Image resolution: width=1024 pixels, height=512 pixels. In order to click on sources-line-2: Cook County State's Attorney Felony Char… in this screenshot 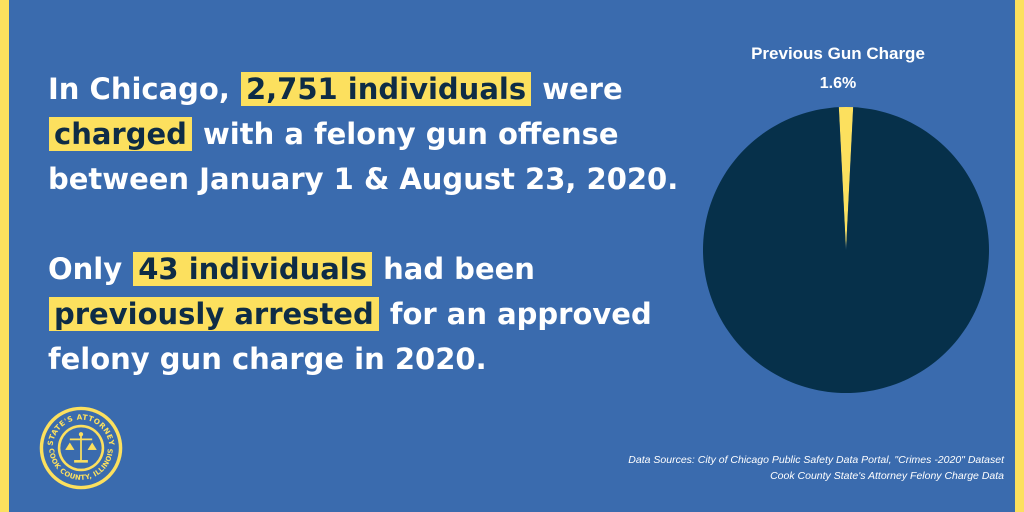, I will do `click(887, 476)`.